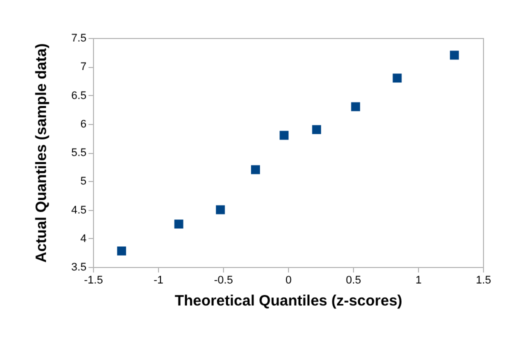 Image resolution: width=523 pixels, height=338 pixels. Describe the element at coordinates (354, 280) in the screenshot. I see `x-tick-label: 0.5` at that location.